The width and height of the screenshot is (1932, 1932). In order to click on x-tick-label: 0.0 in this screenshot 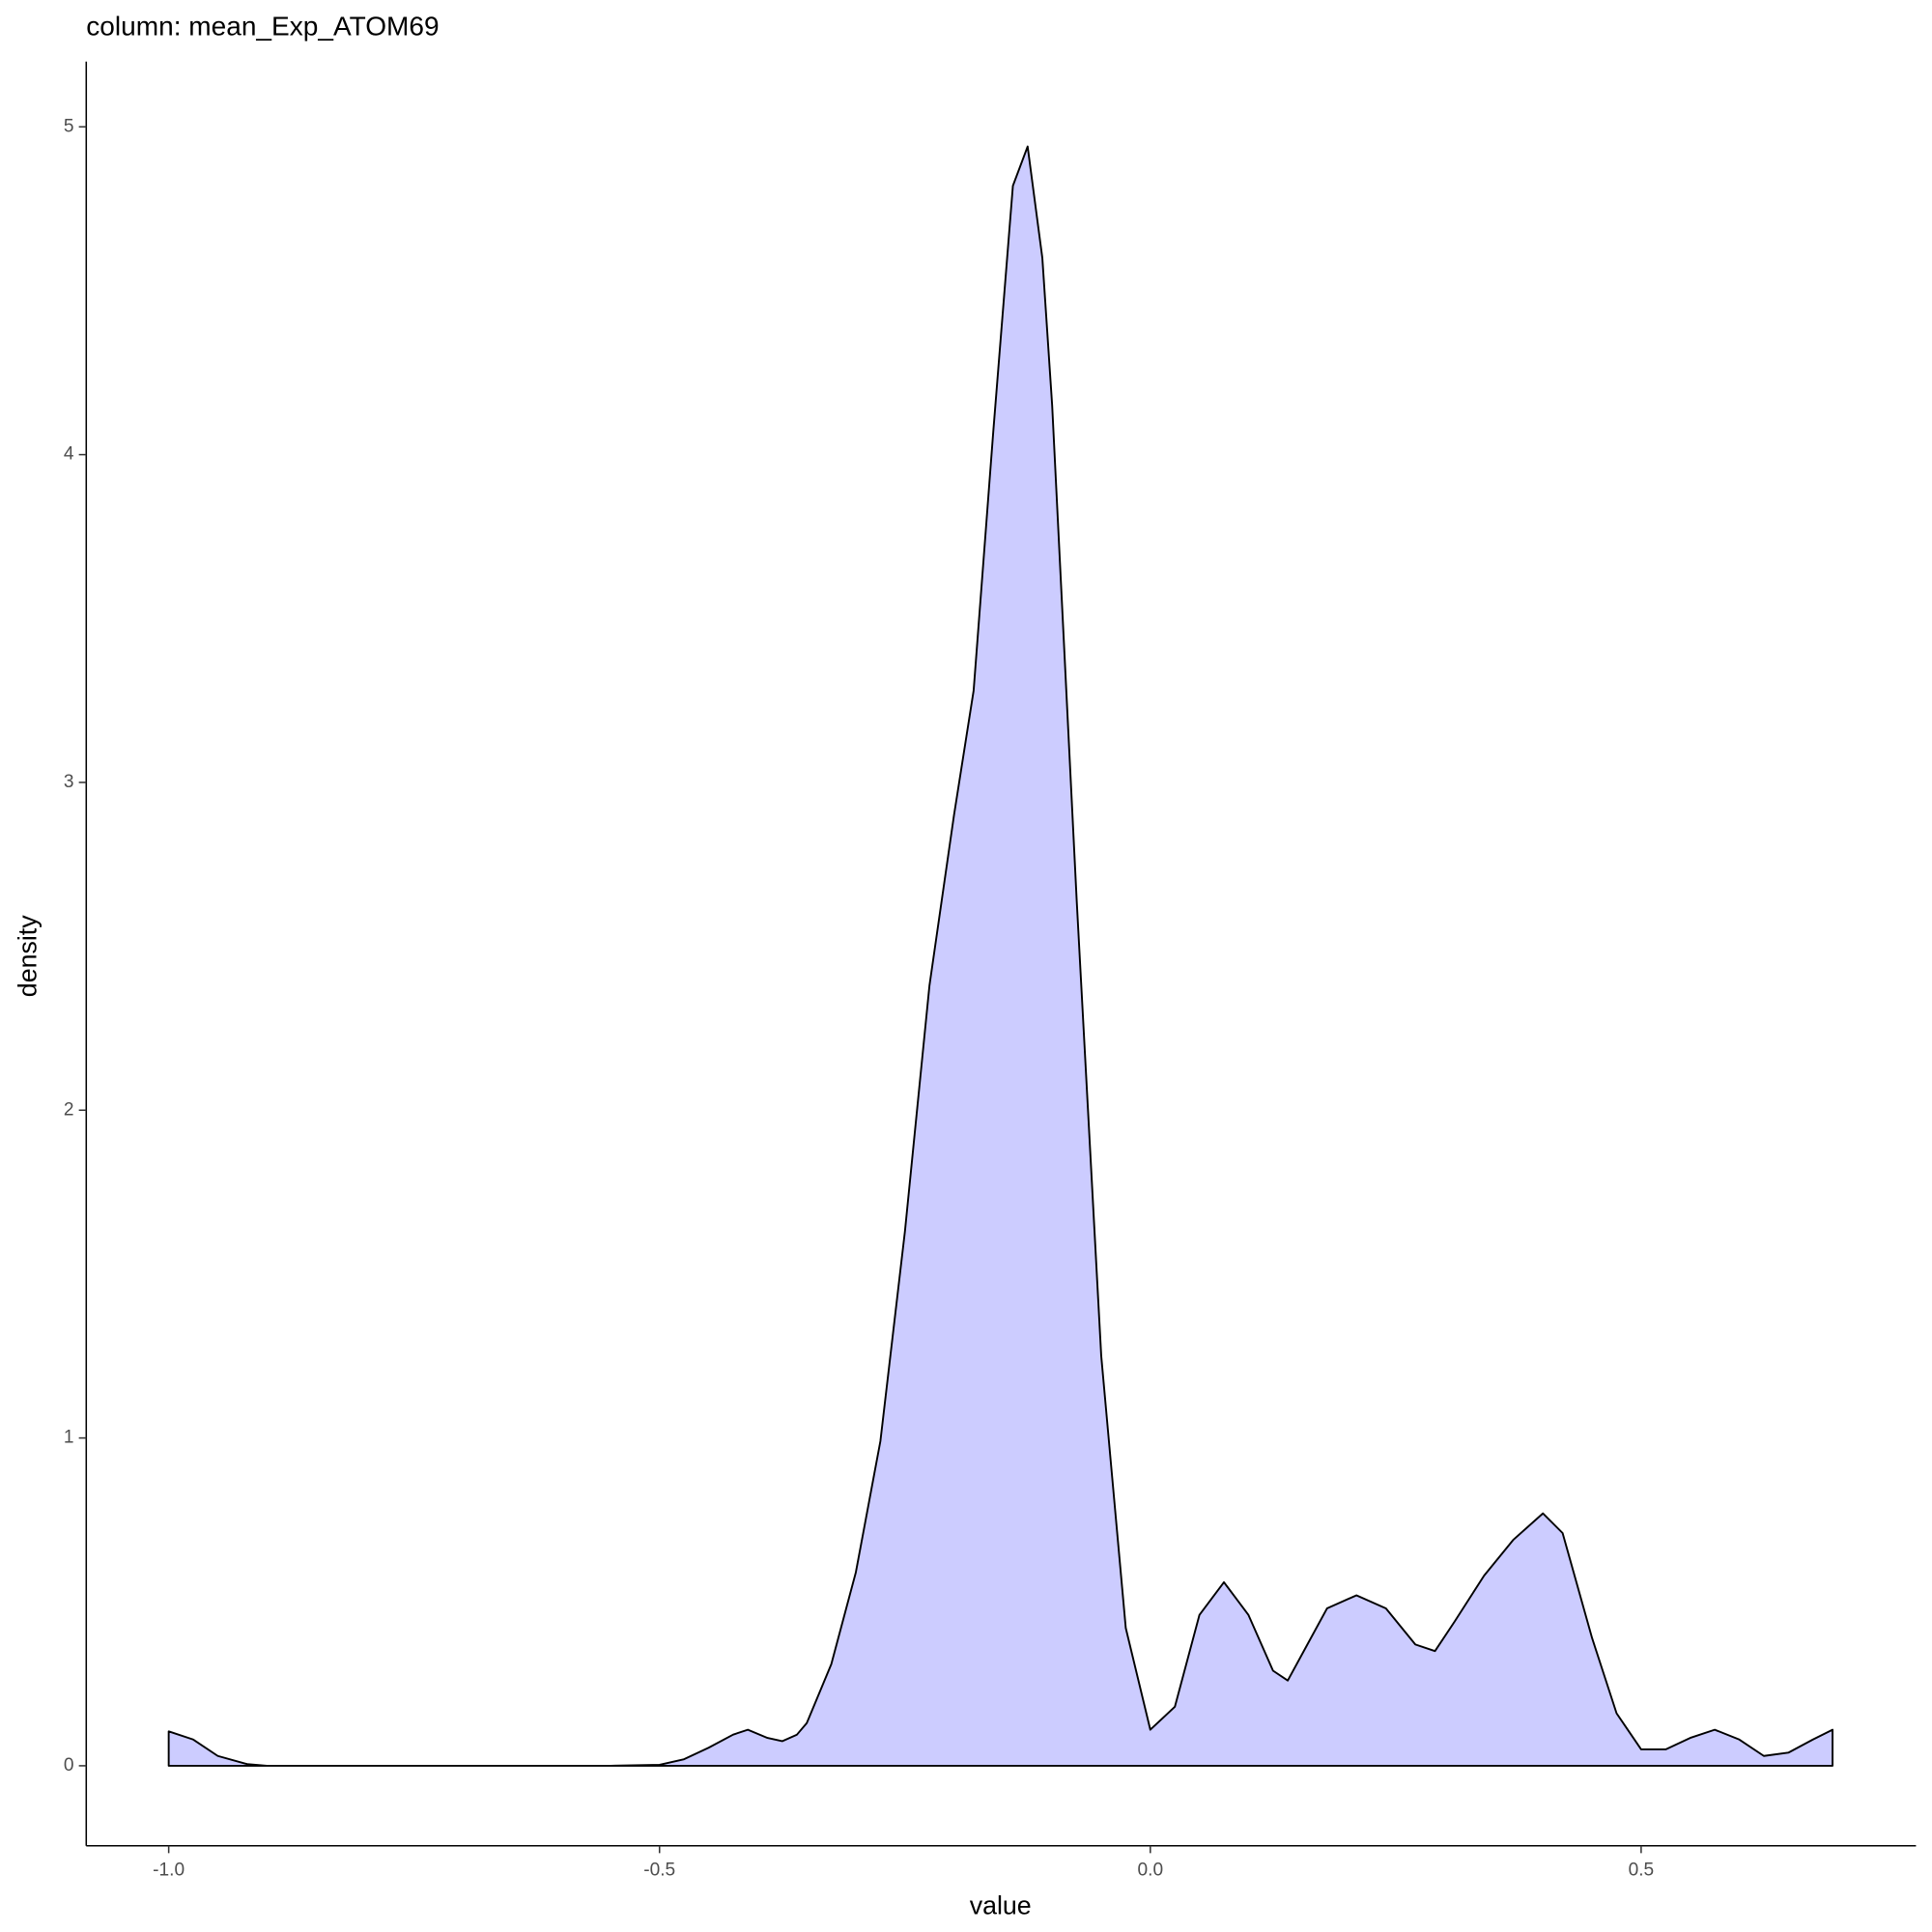, I will do `click(1151, 1870)`.